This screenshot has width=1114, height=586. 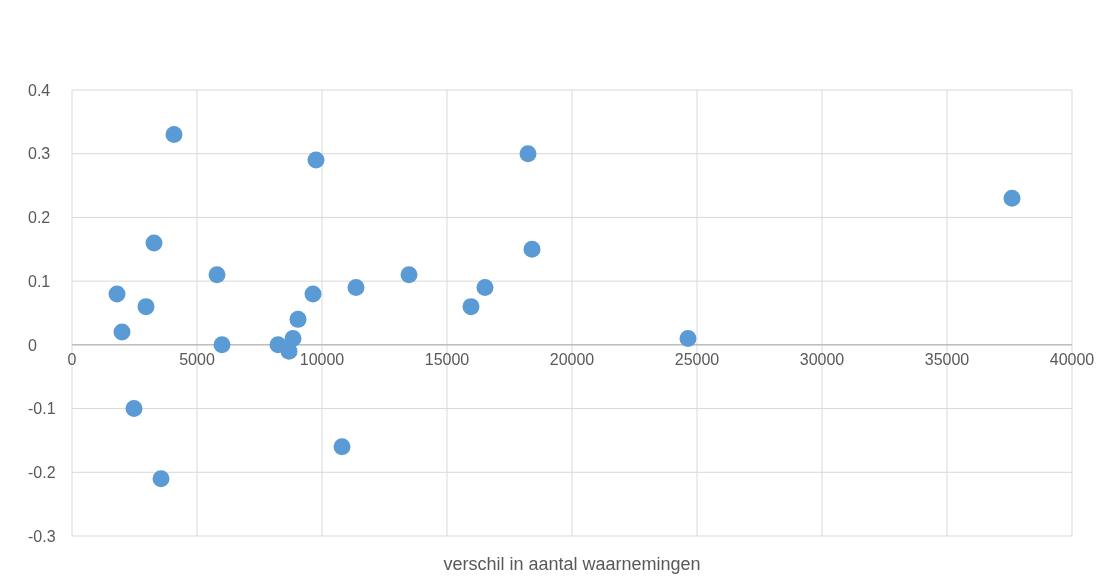 What do you see at coordinates (72, 359) in the screenshot?
I see `x-tick-label: 0` at bounding box center [72, 359].